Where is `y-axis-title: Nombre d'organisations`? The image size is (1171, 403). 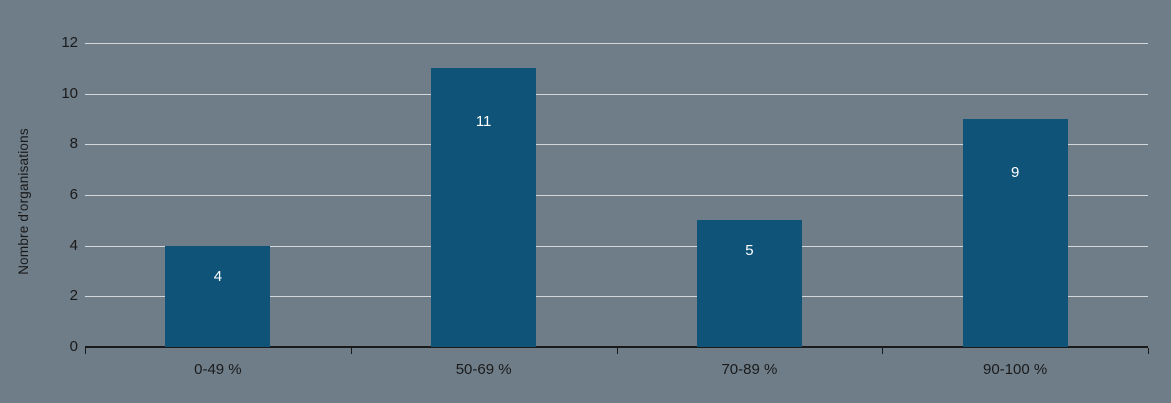
y-axis-title: Nombre d'organisations is located at coordinates (23, 201).